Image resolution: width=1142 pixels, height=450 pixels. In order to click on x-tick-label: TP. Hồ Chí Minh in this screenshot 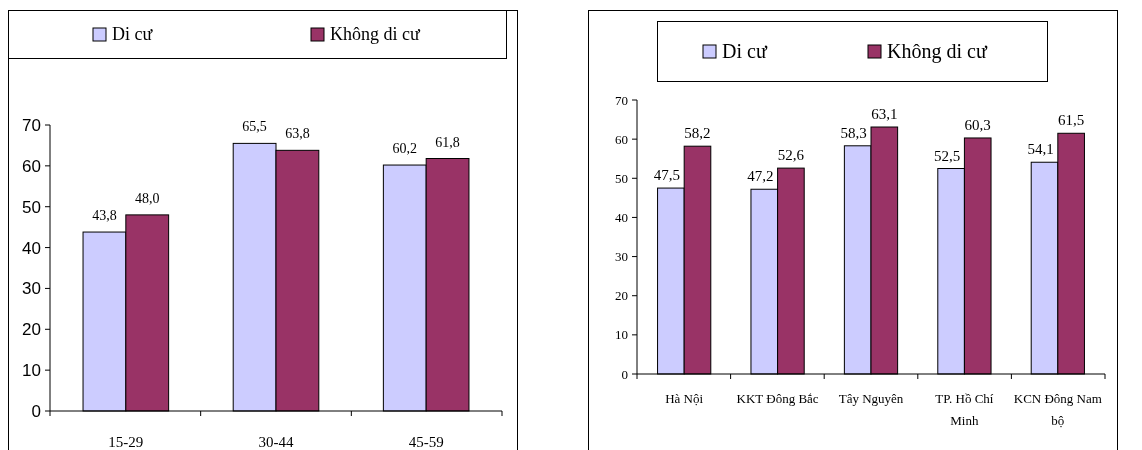, I will do `click(964, 409)`.